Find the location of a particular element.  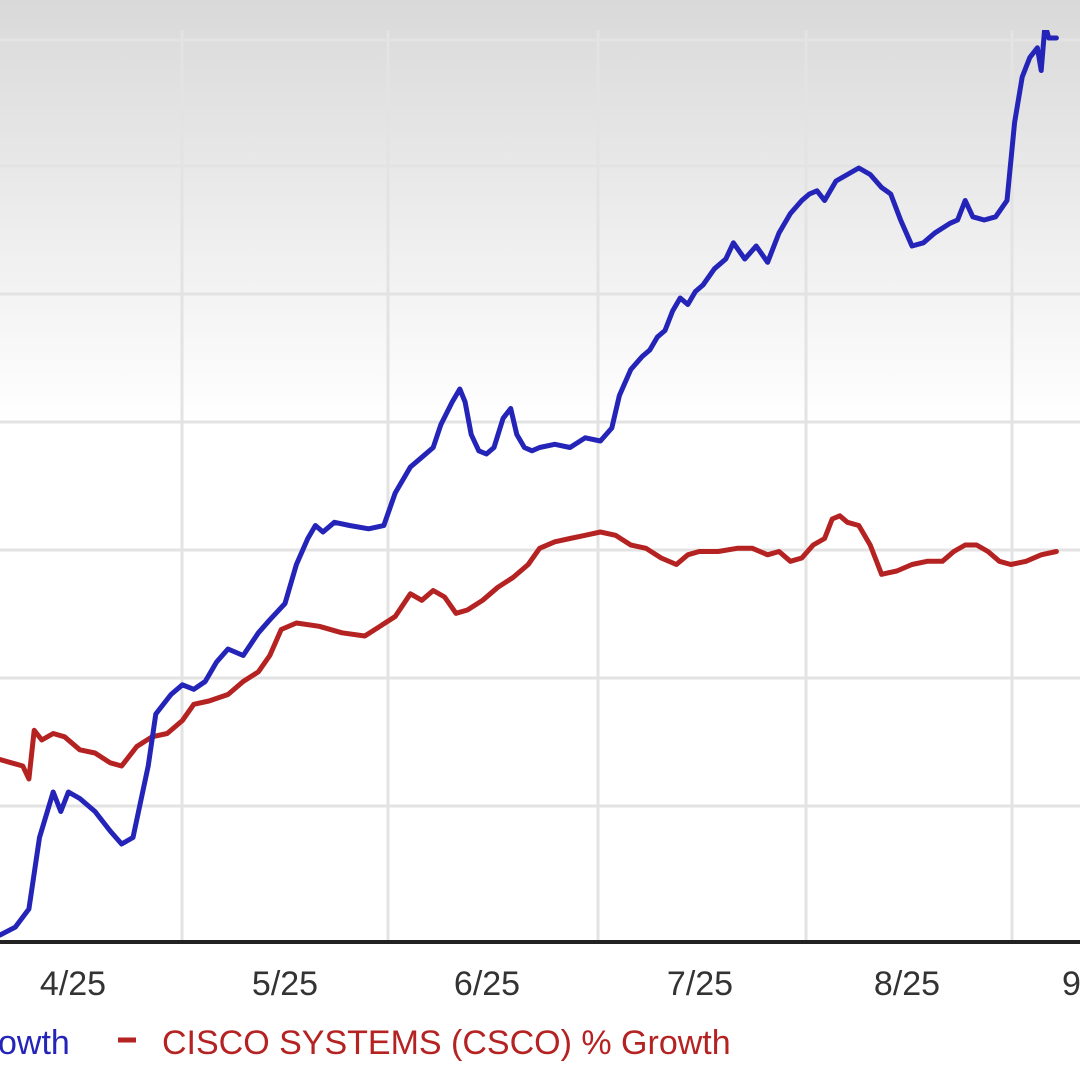

x-tick-label: 6/25 is located at coordinates (487, 984).